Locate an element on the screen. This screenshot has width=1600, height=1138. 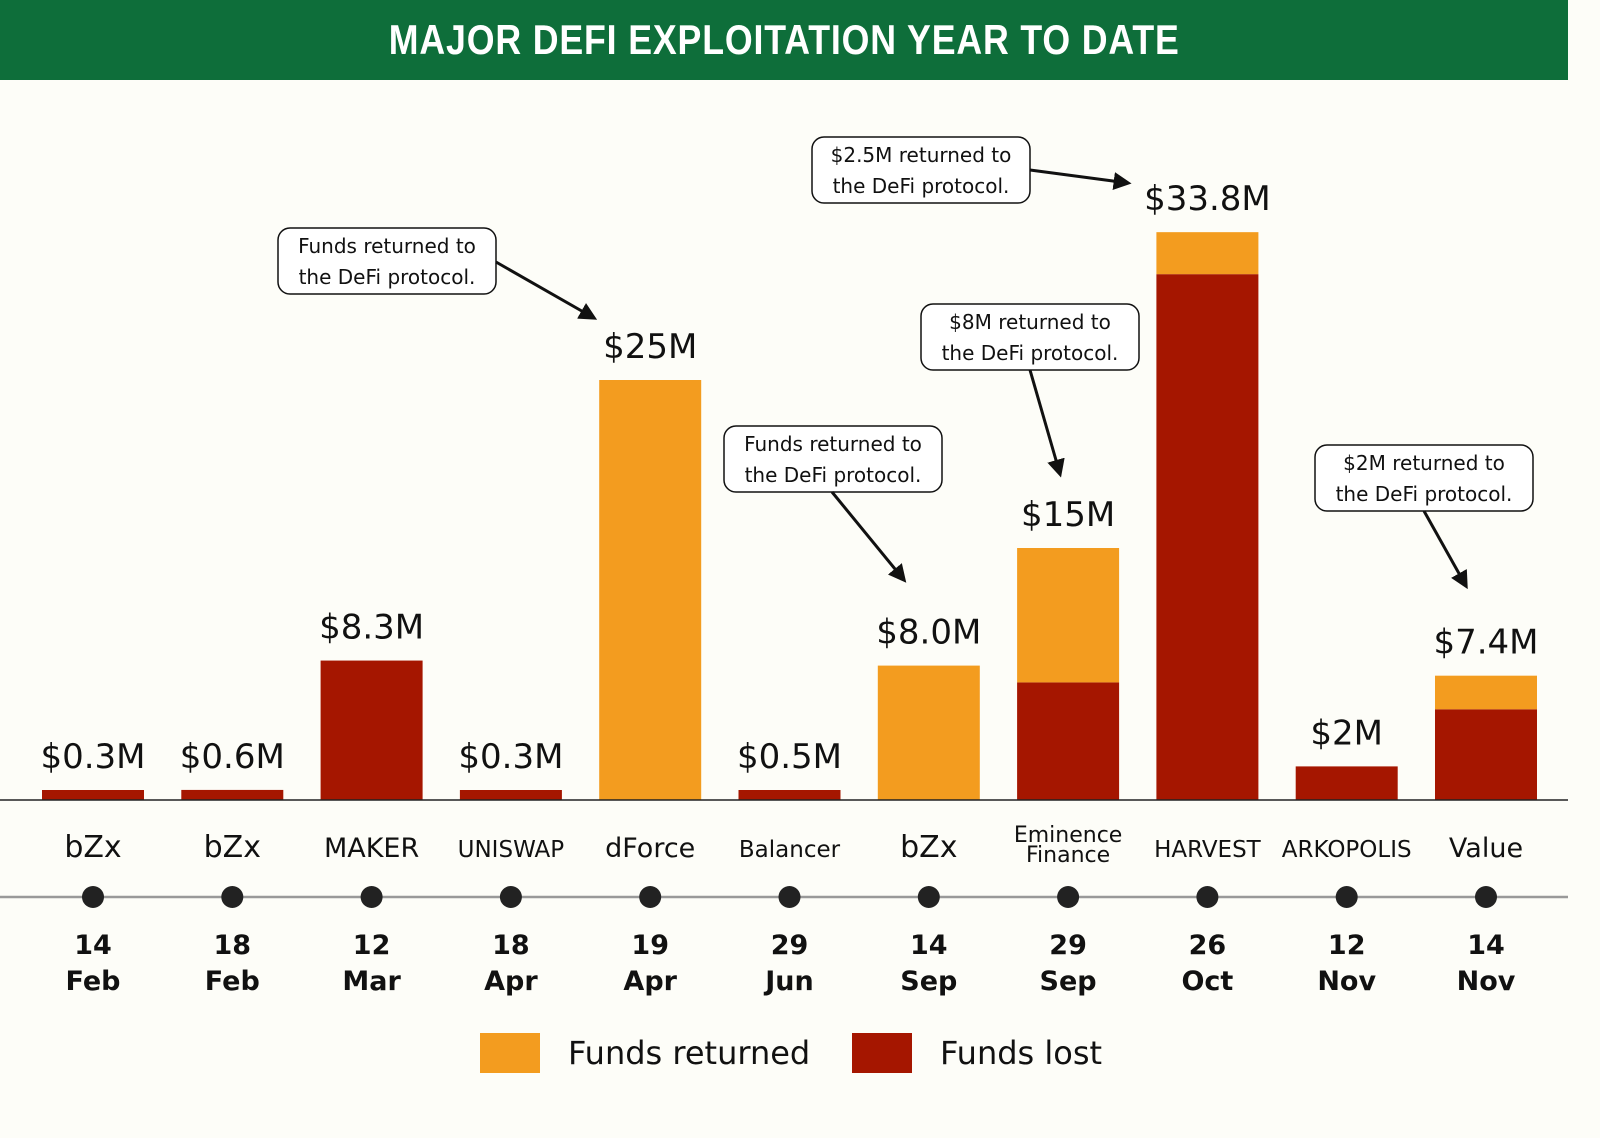
value-label: $8.0M is located at coordinates (928, 633).